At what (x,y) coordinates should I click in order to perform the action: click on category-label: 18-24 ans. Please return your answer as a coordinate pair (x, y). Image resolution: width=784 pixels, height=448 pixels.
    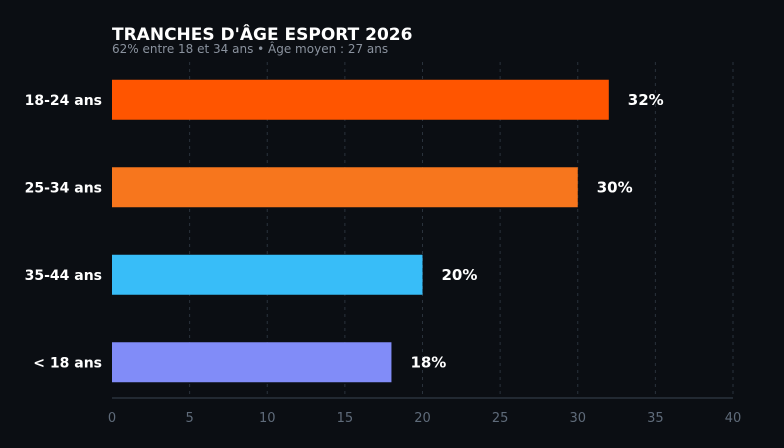
    Looking at the image, I should click on (63, 101).